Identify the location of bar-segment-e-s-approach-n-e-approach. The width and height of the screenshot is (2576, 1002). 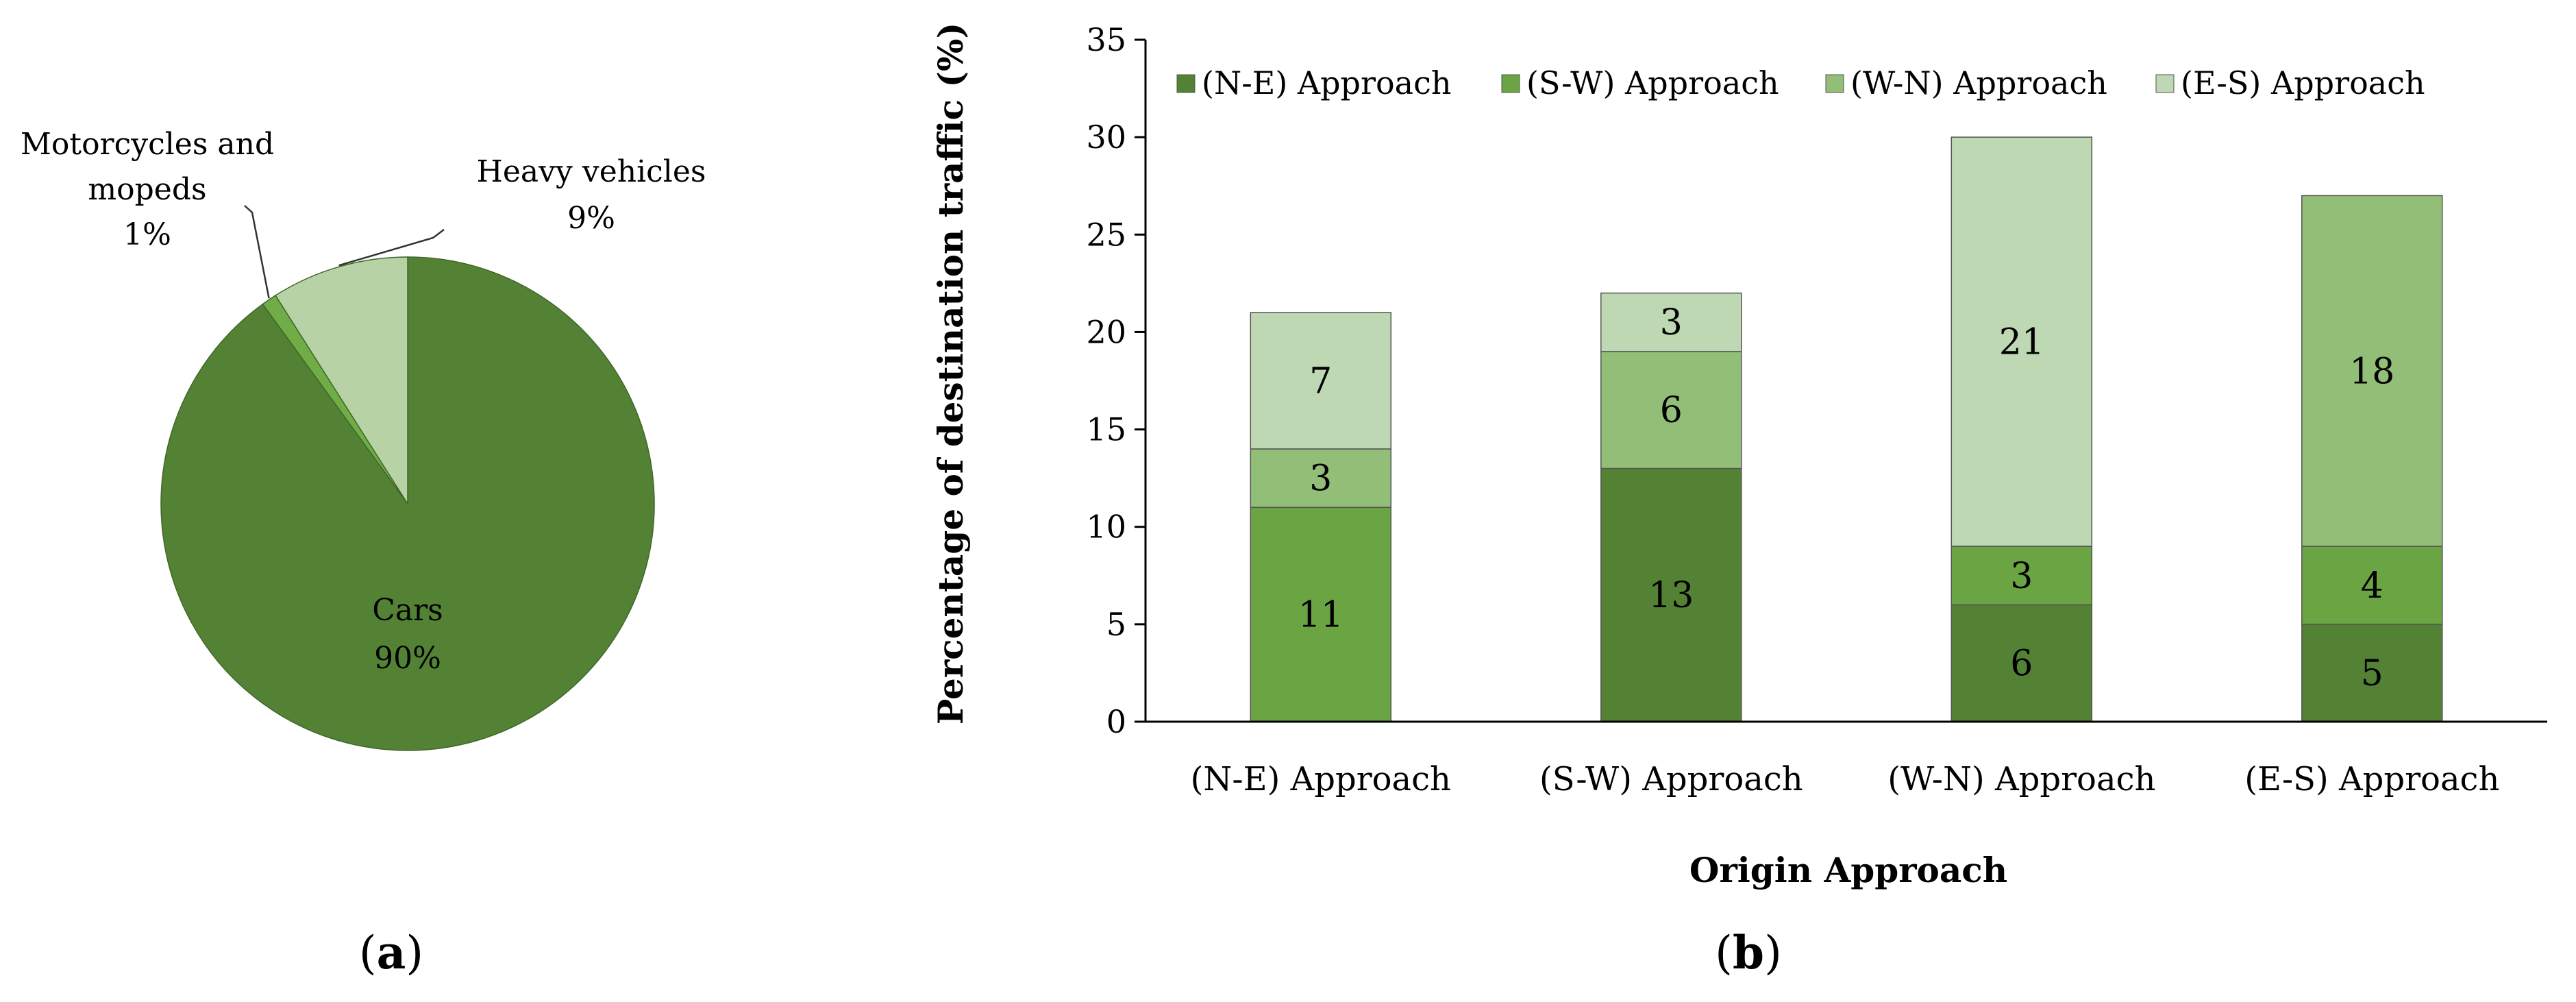
(2372, 673).